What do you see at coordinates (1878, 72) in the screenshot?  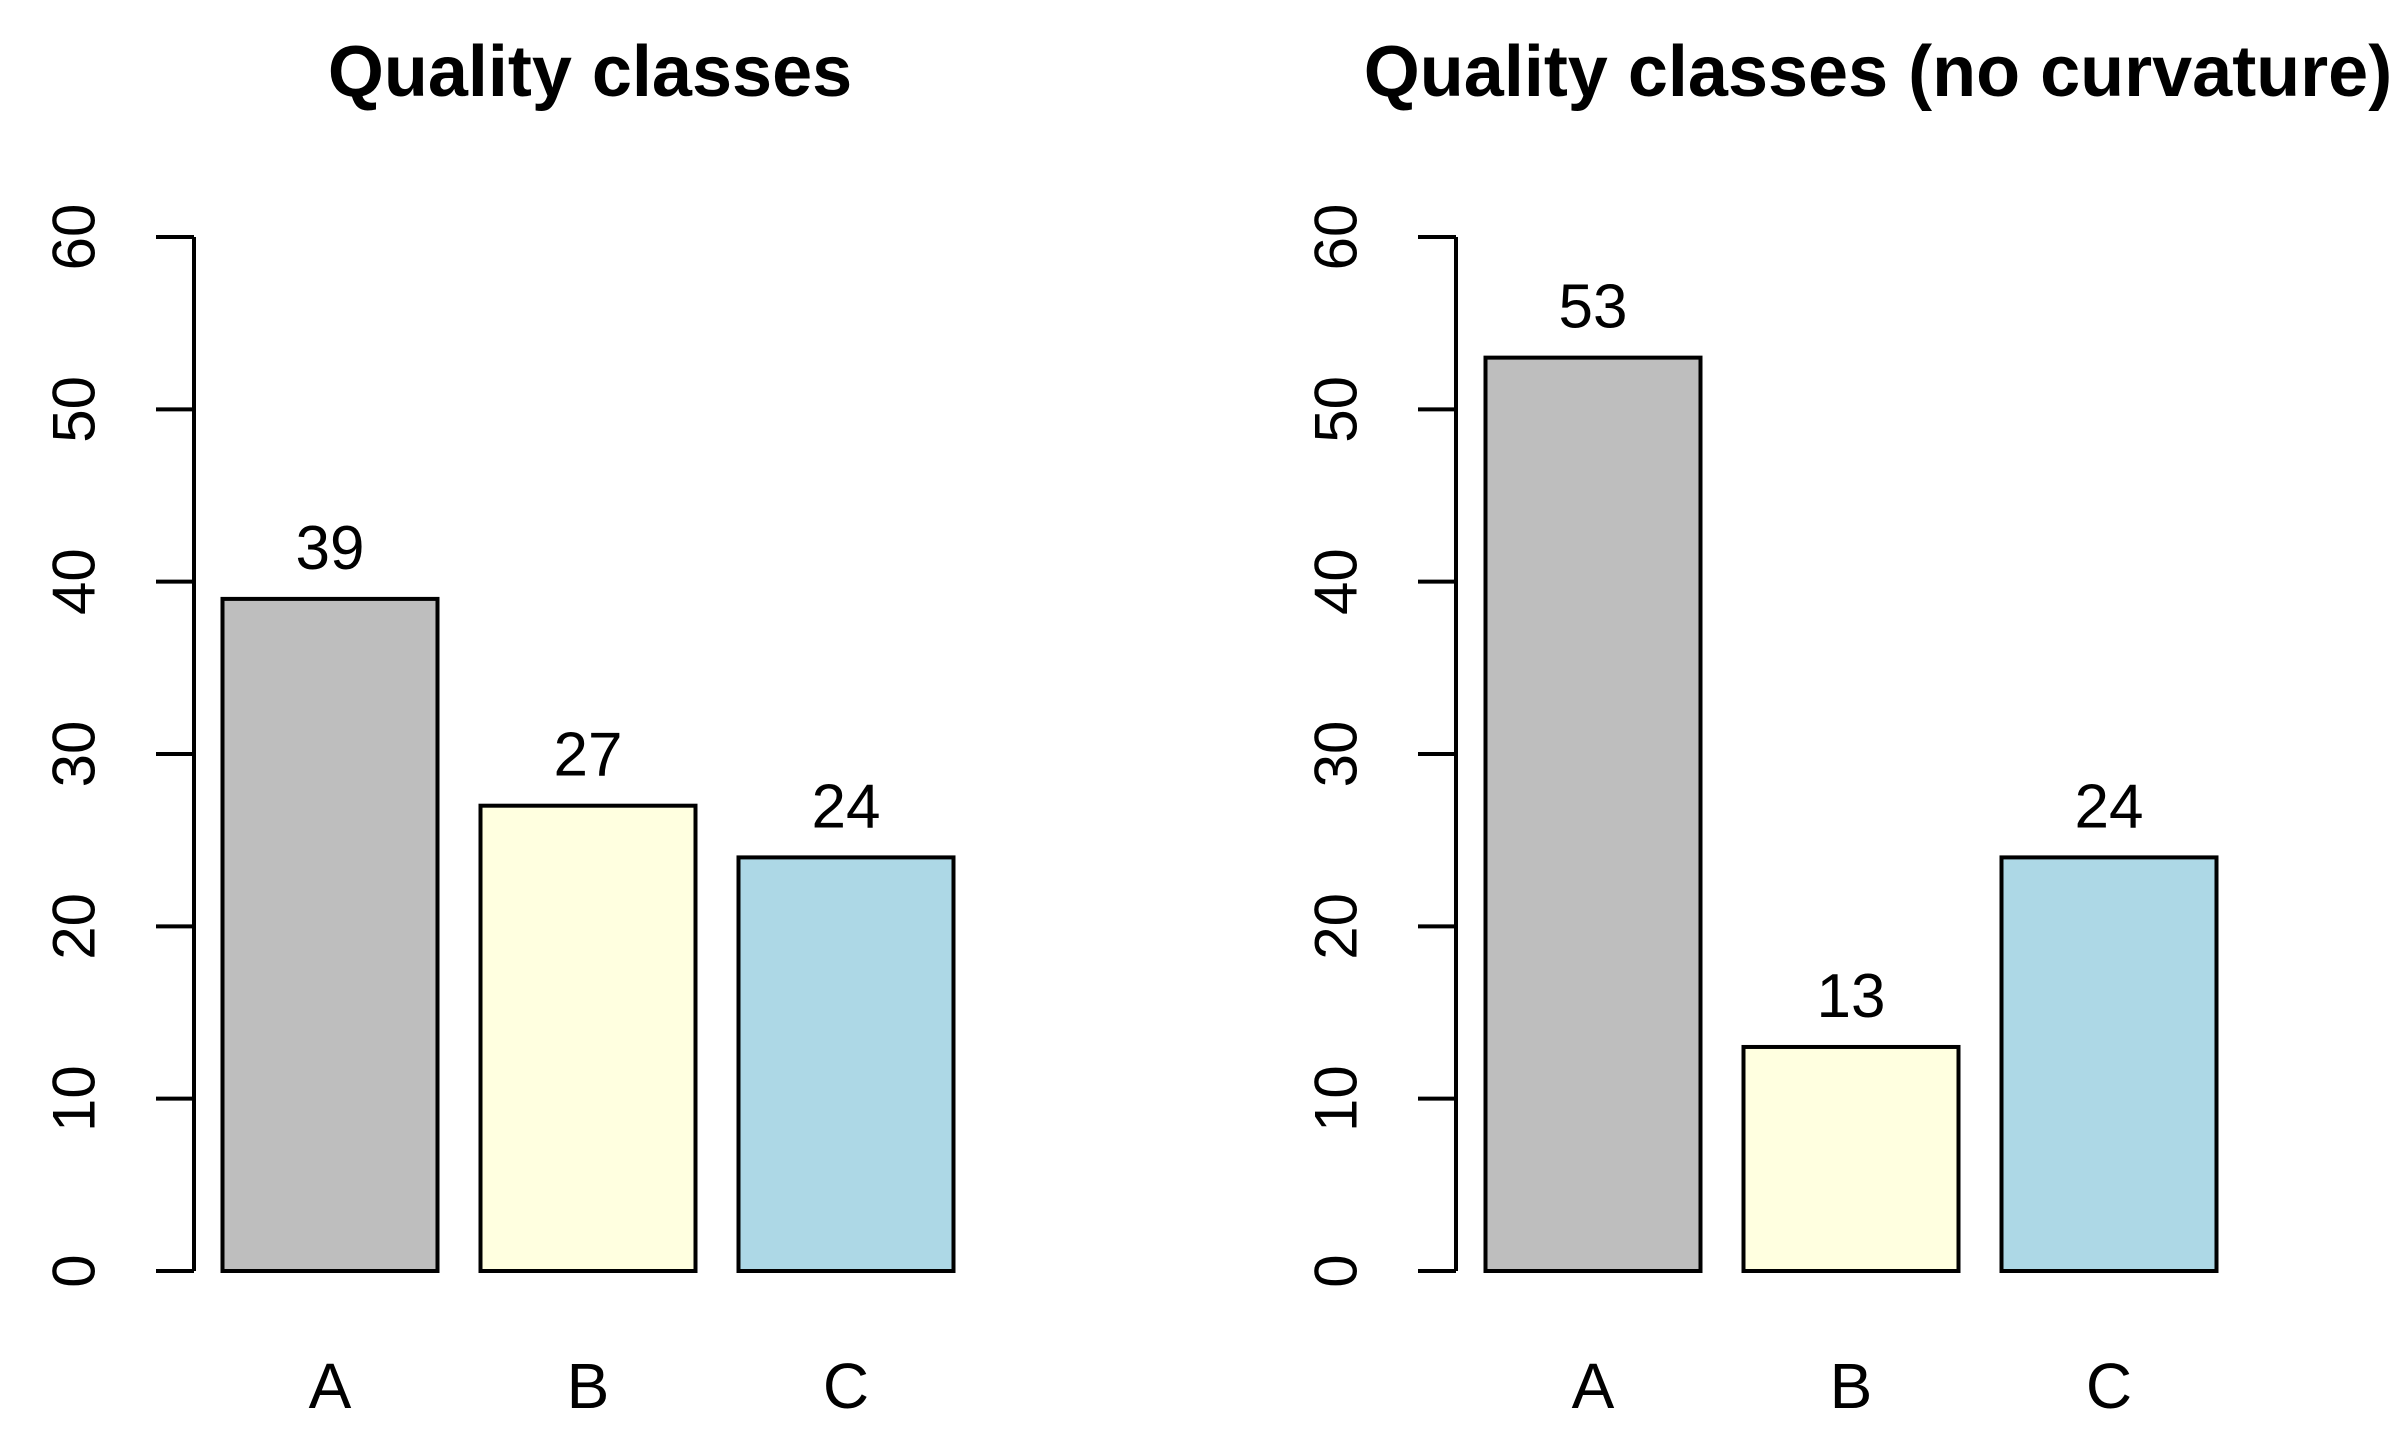 I see `right-chart-title: Quality classes (no curvature)` at bounding box center [1878, 72].